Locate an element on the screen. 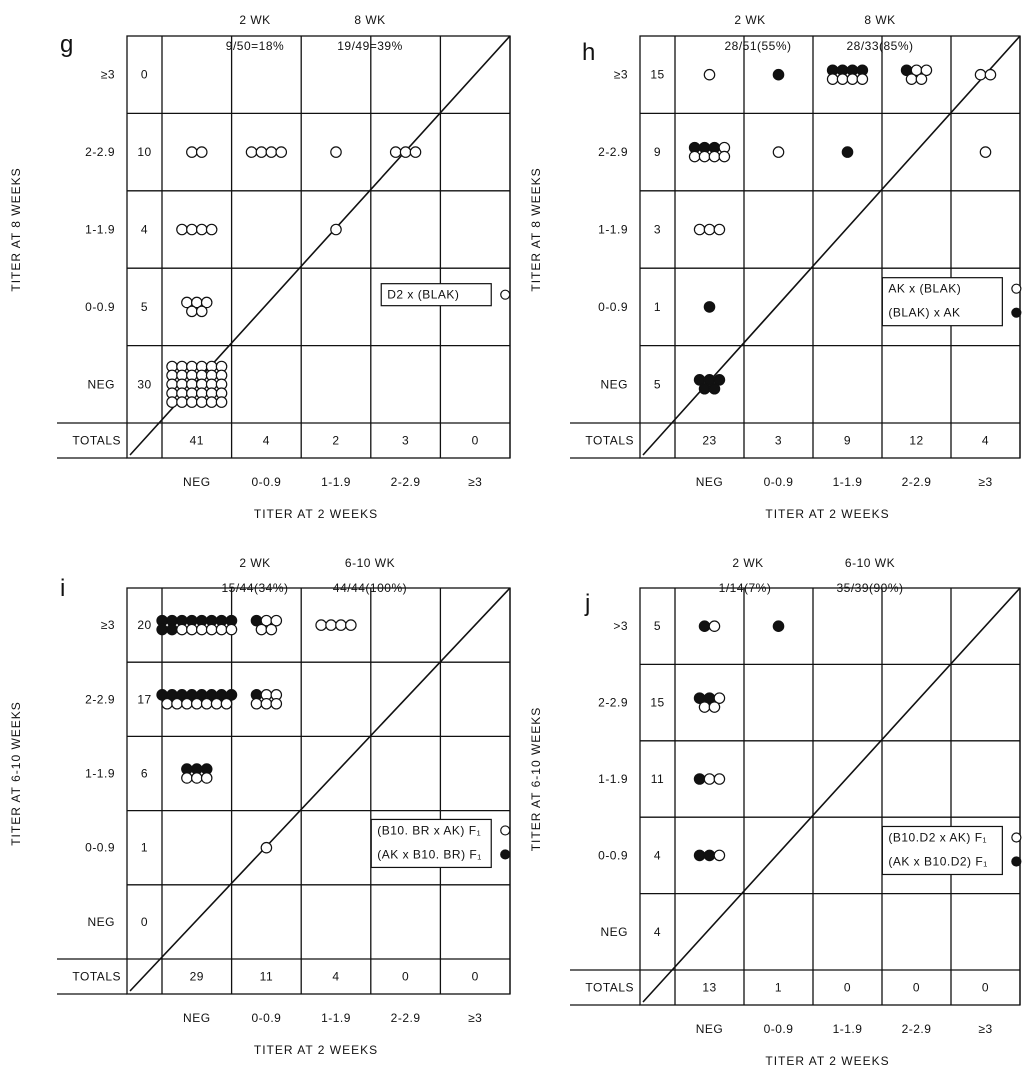  row-total: 15 is located at coordinates (657, 703).